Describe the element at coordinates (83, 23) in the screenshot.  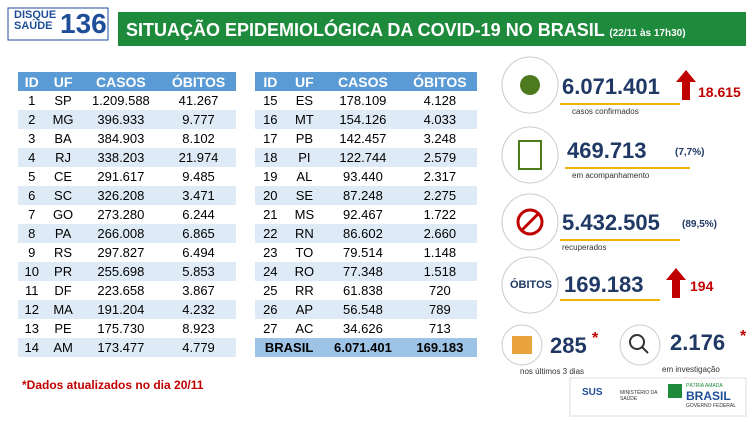
I see `logo-number: 136` at that location.